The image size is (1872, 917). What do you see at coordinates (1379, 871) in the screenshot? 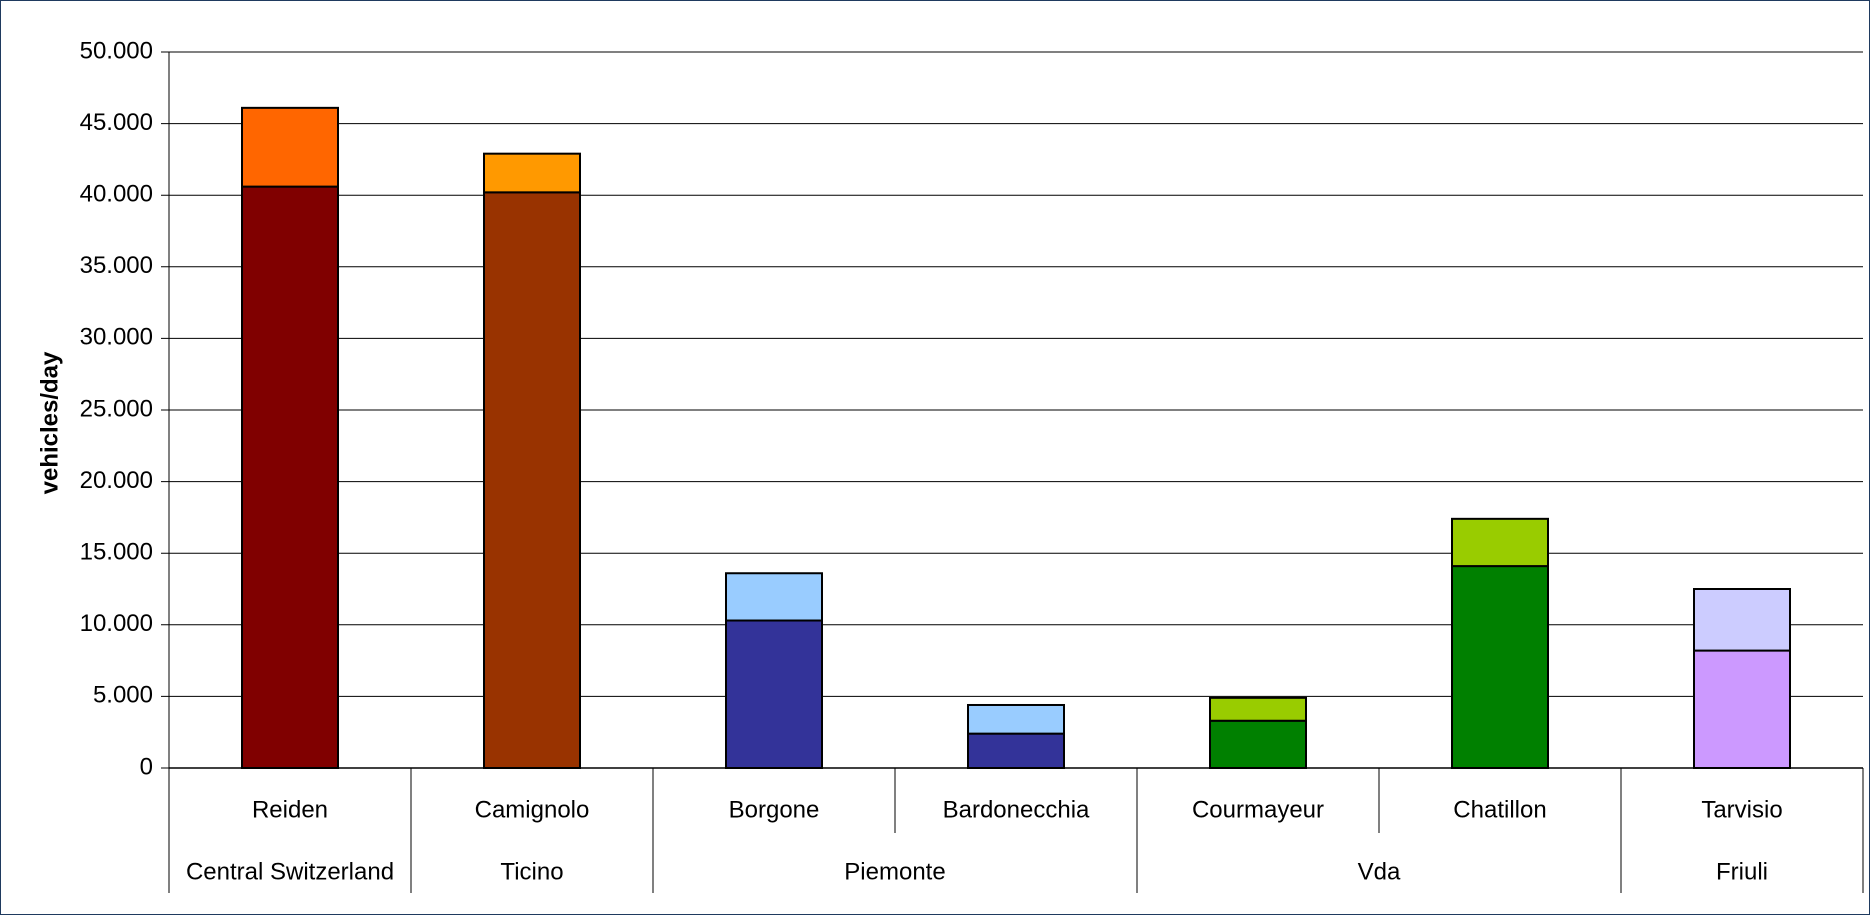
I see `group-label: Vda` at bounding box center [1379, 871].